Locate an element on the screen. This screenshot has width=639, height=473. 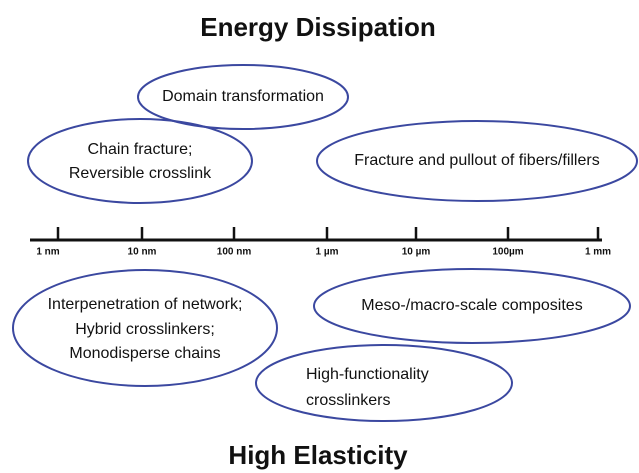
top-title: Energy Dissipation is located at coordinates (318, 27).